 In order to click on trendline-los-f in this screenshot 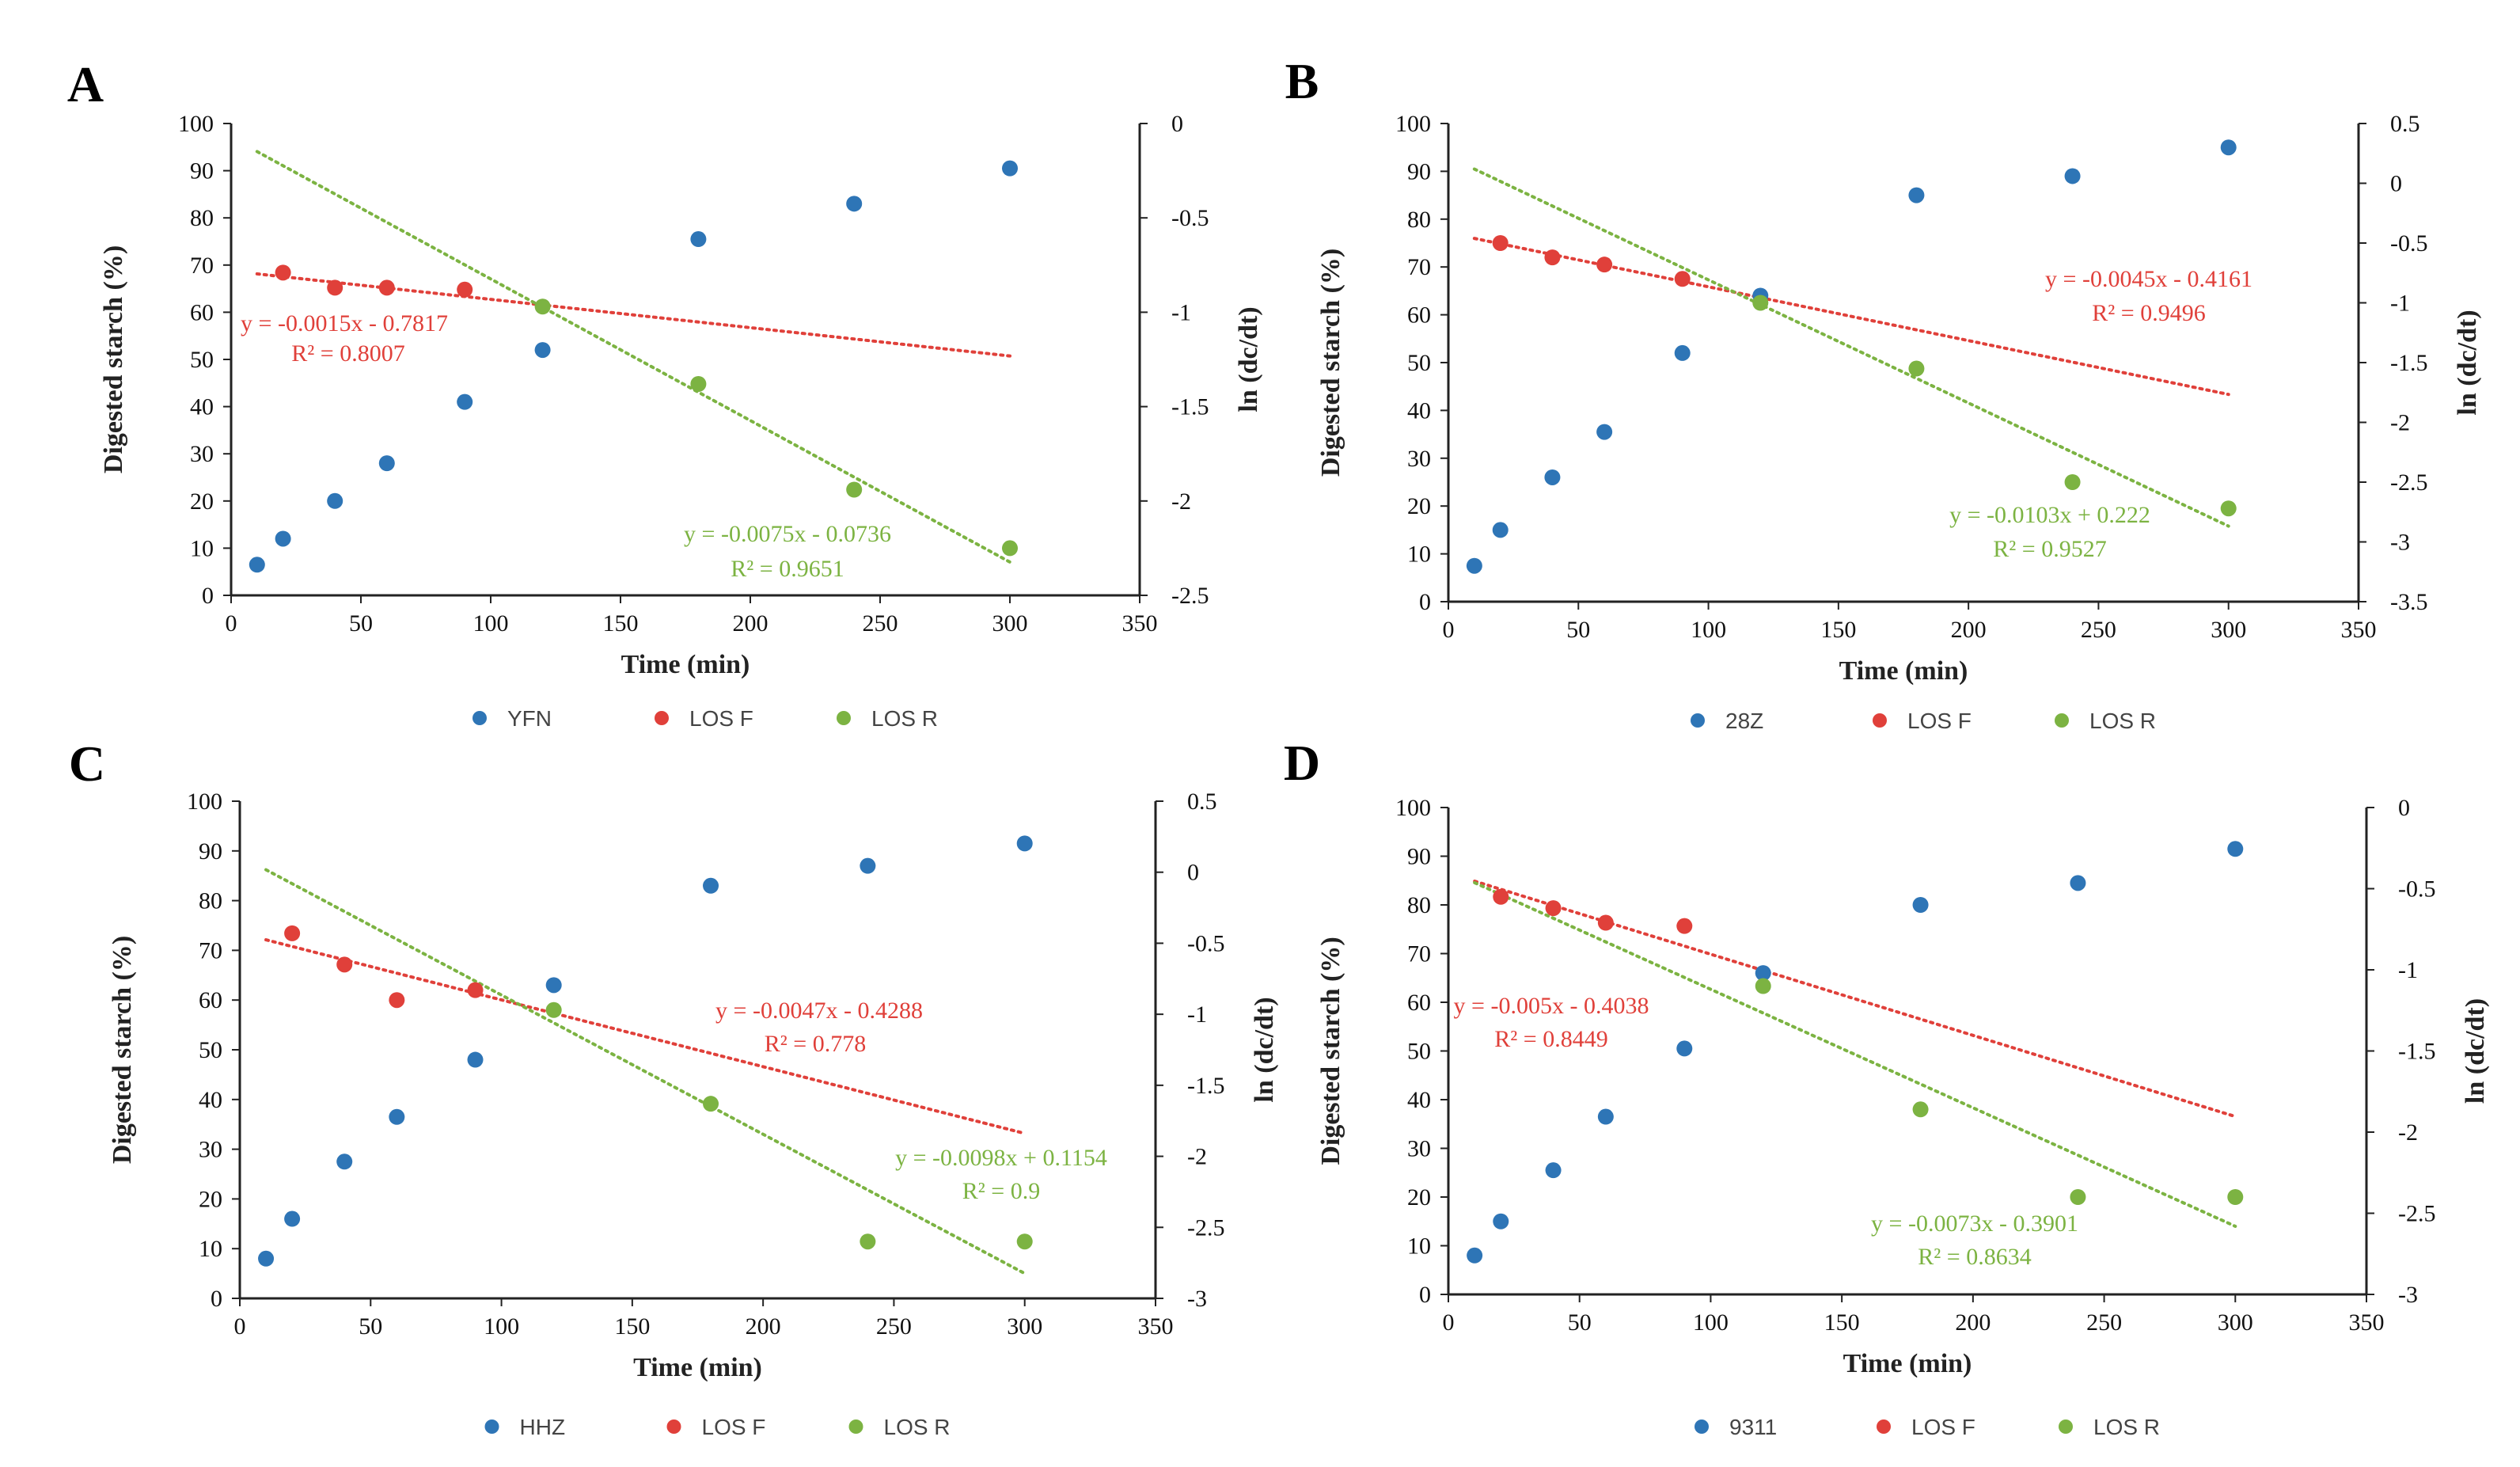, I will do `click(1855, 999)`.